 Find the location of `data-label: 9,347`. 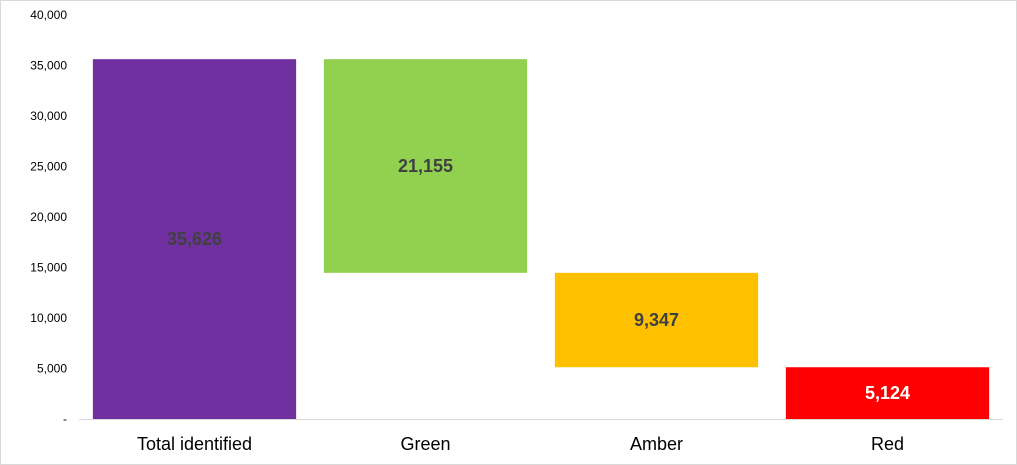

data-label: 9,347 is located at coordinates (656, 320).